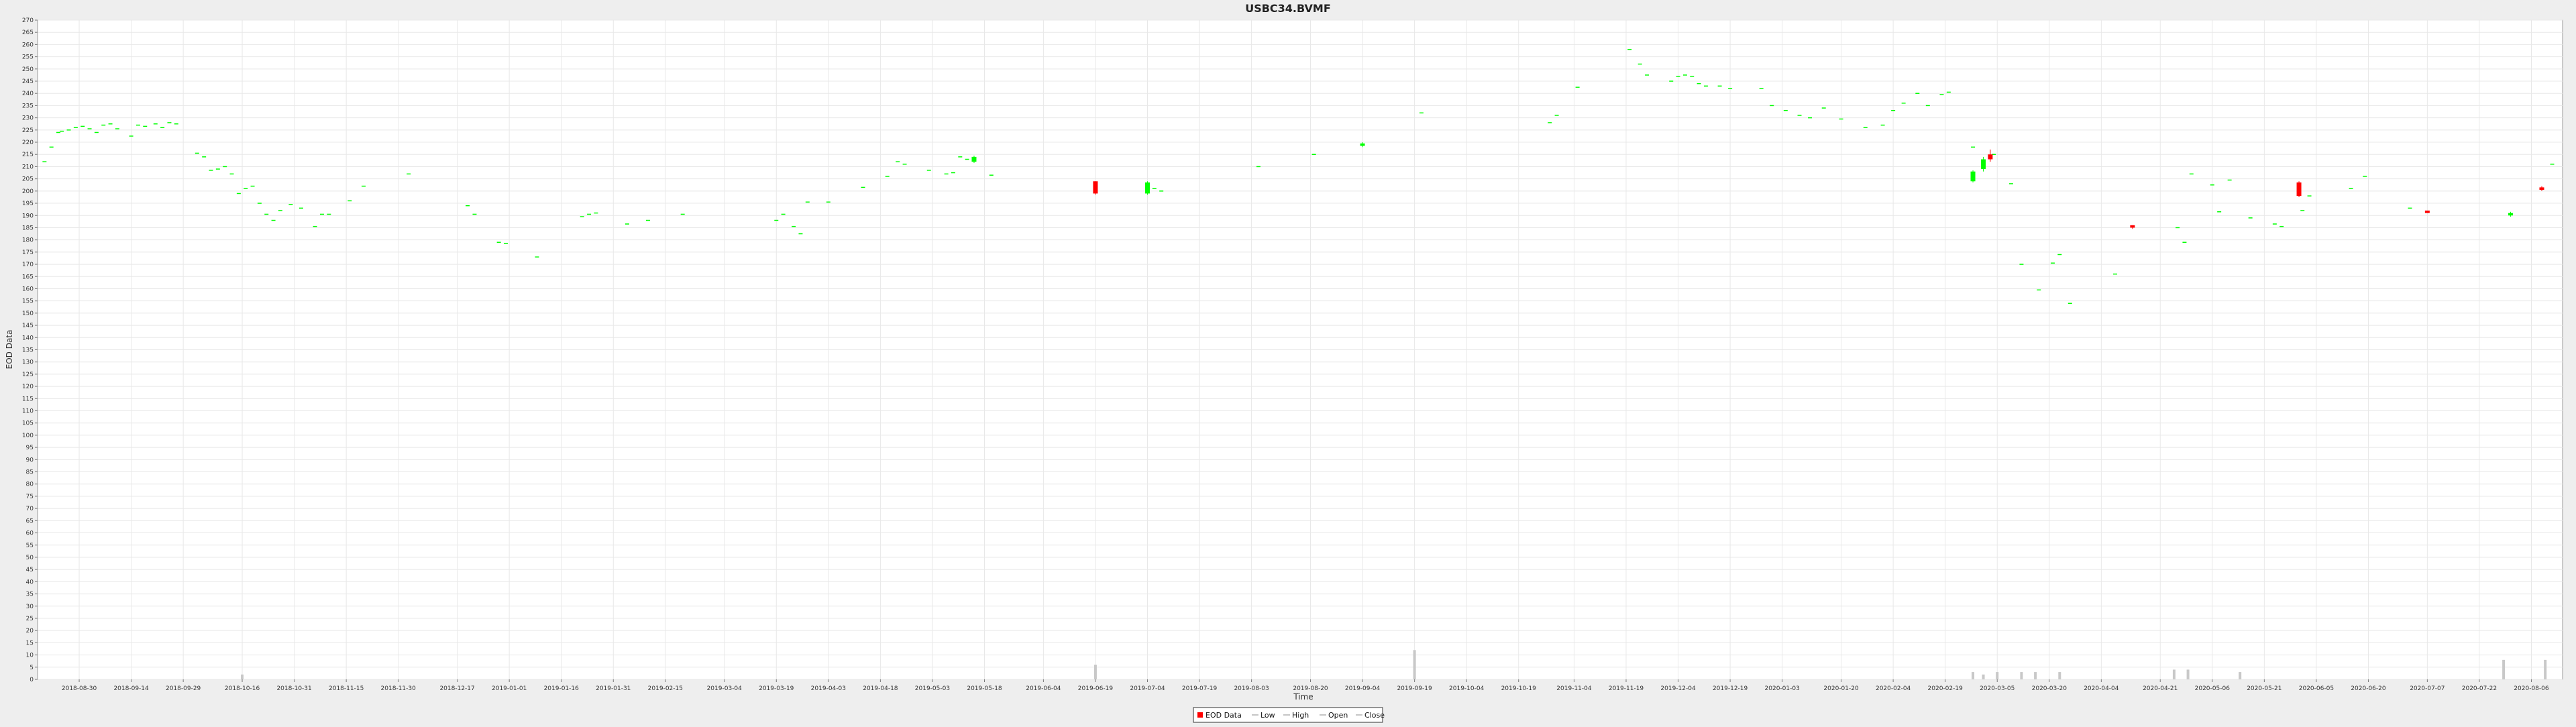  What do you see at coordinates (183, 688) in the screenshot?
I see `x-tick-label: 2018-09-29` at bounding box center [183, 688].